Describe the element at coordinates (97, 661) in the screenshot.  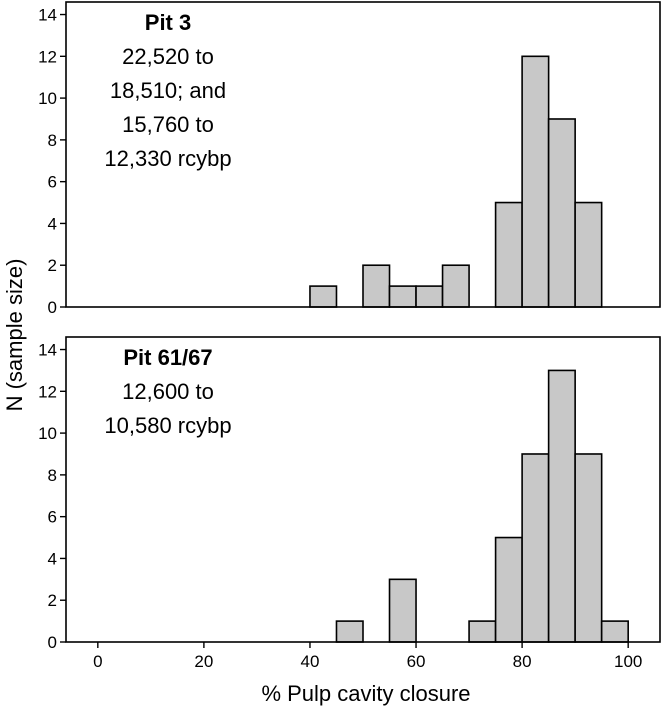
I see `x-tick-label: 0` at that location.